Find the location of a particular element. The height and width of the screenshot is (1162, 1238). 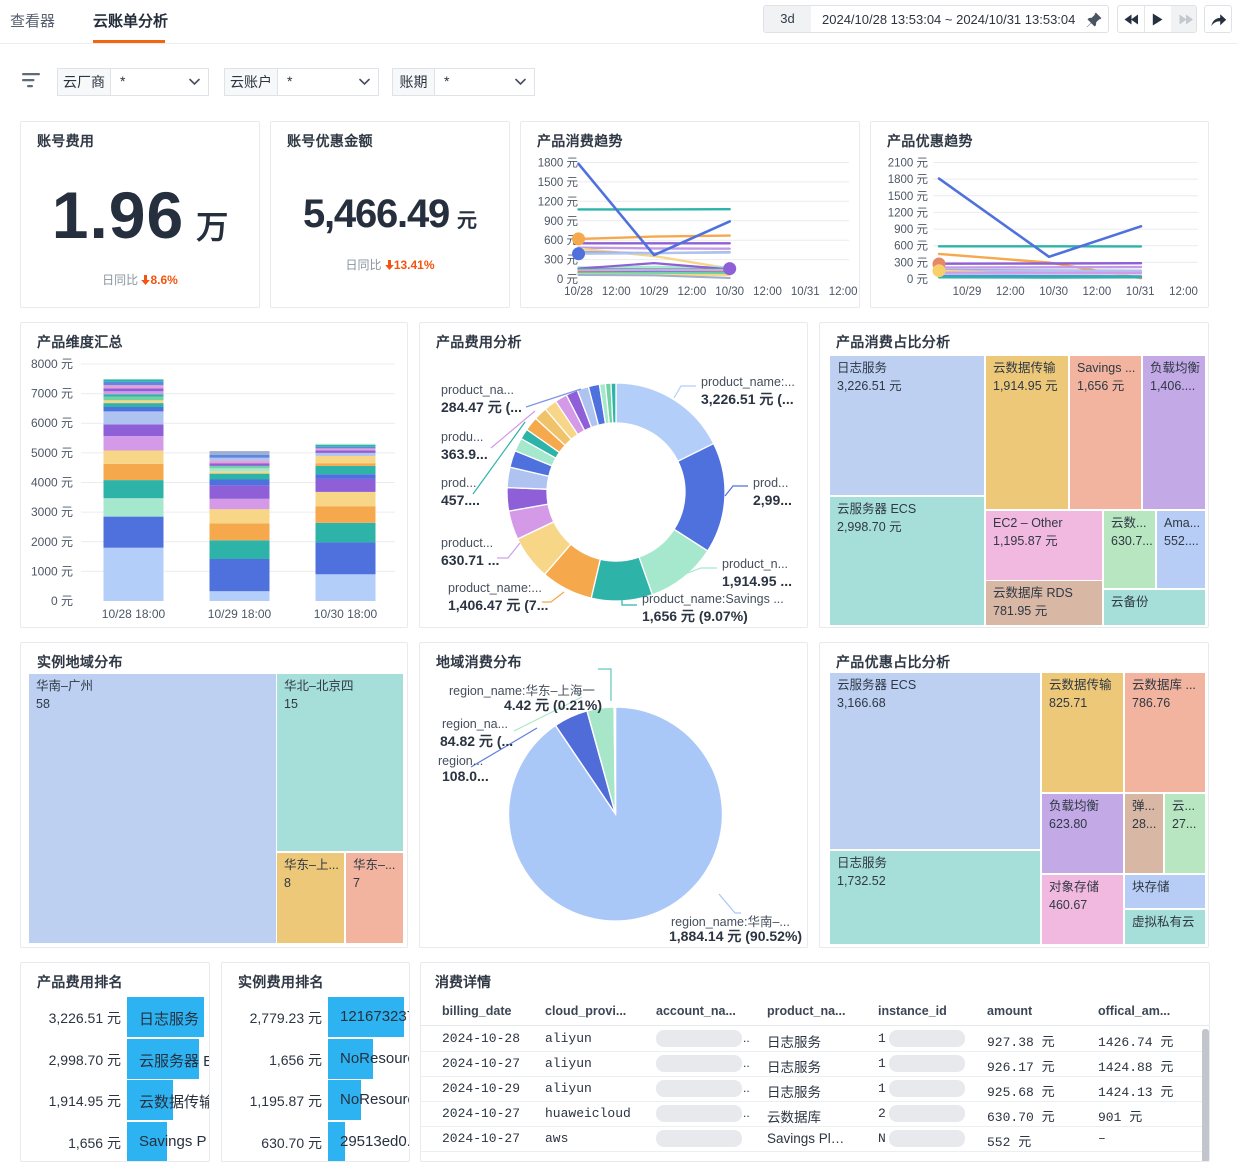

svg-text: 1000 元 is located at coordinates (52, 571).